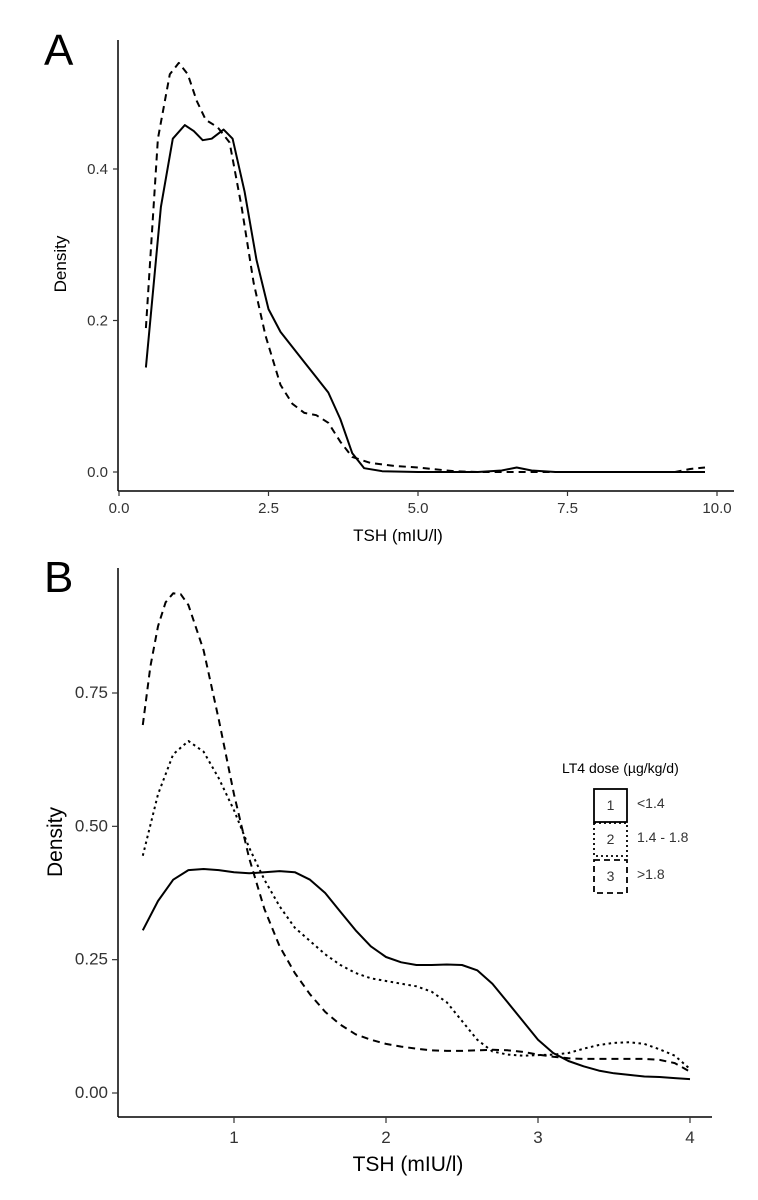 The width and height of the screenshot is (758, 1200). What do you see at coordinates (418, 508) in the screenshot?
I see `x-tick-label: 5.0` at bounding box center [418, 508].